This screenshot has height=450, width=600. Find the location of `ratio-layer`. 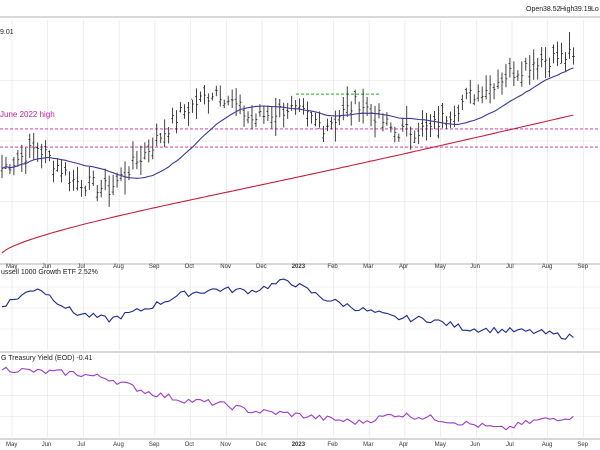

ratio-layer is located at coordinates (287, 309).